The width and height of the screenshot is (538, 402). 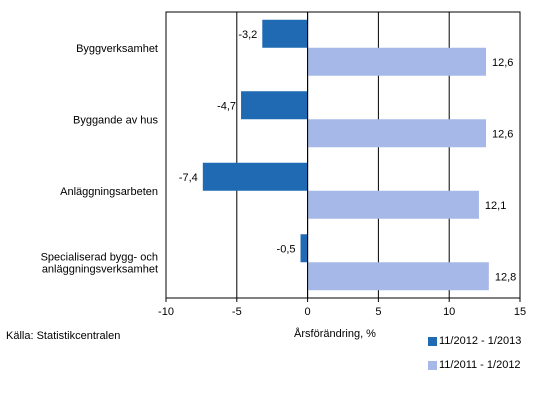 I want to click on x-axis-title: Årsförändring, %, so click(x=335, y=333).